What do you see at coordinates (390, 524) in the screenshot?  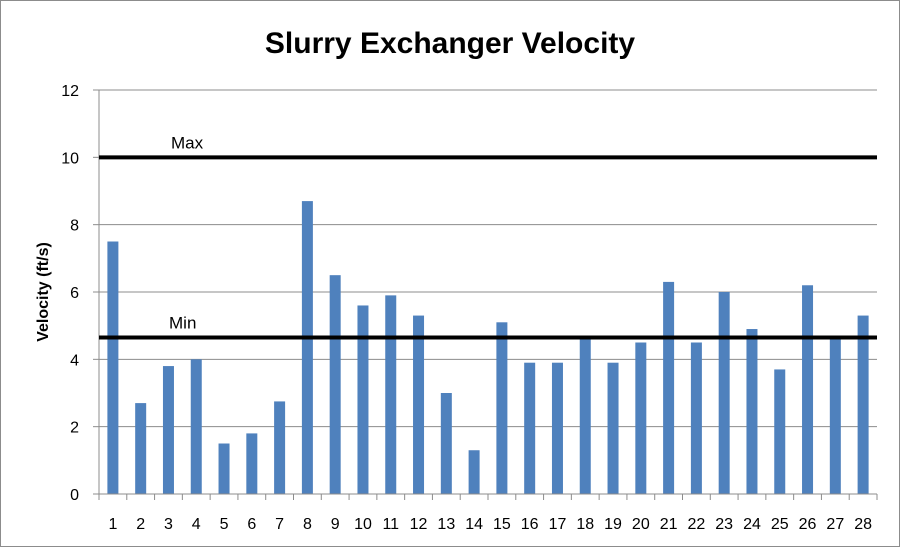 I see `x-tick-label: 11` at bounding box center [390, 524].